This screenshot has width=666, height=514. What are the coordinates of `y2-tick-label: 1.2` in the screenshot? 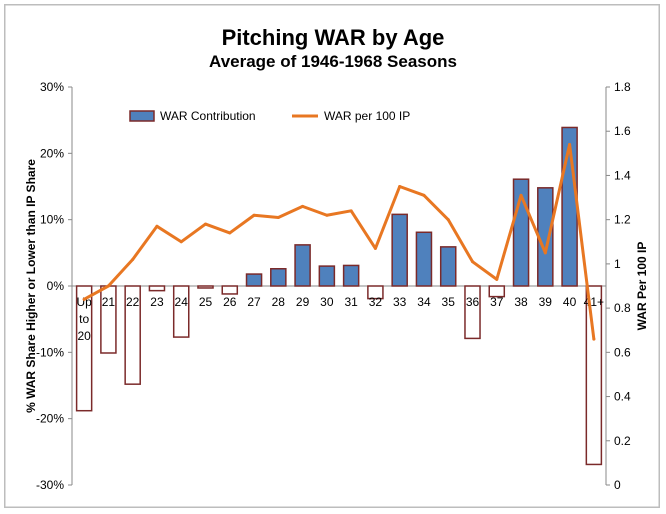 It's located at (622, 220).